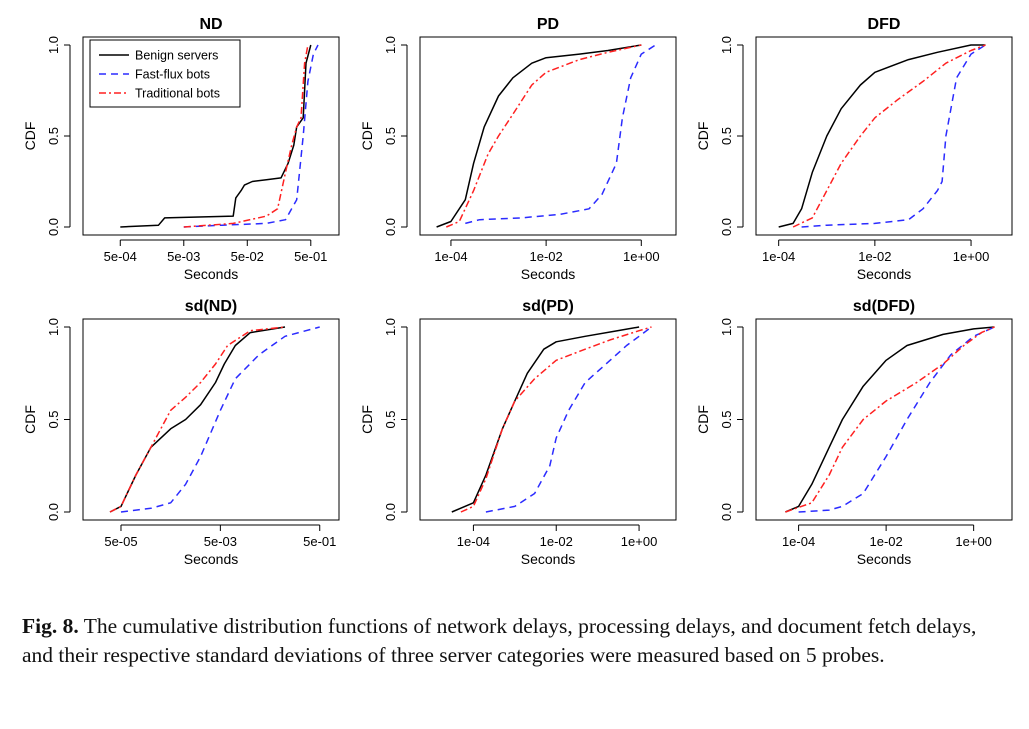 The image size is (1029, 729). Describe the element at coordinates (884, 24) in the screenshot. I see `chart-title: DFD` at that location.